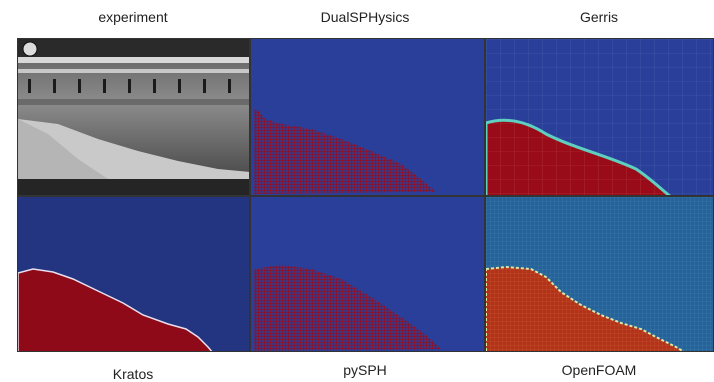 The height and width of the screenshot is (382, 714). I want to click on pysph-sim, so click(367, 274).